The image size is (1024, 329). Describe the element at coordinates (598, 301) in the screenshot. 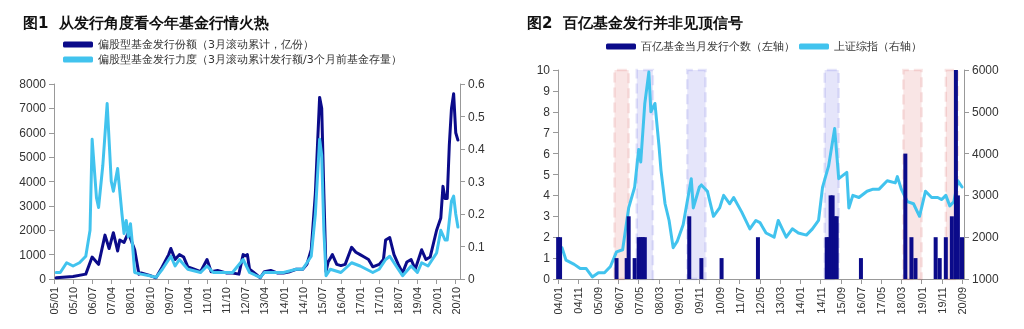

I see `x-tick-label: 05/09` at that location.